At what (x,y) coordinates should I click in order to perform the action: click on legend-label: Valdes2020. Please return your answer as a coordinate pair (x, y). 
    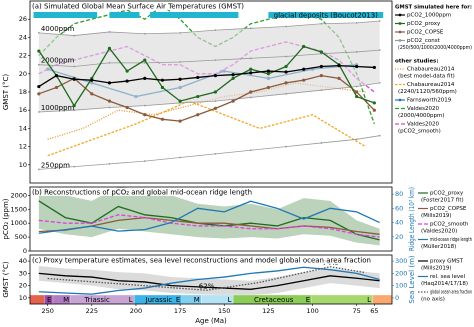
    Looking at the image, I should click on (423, 125).